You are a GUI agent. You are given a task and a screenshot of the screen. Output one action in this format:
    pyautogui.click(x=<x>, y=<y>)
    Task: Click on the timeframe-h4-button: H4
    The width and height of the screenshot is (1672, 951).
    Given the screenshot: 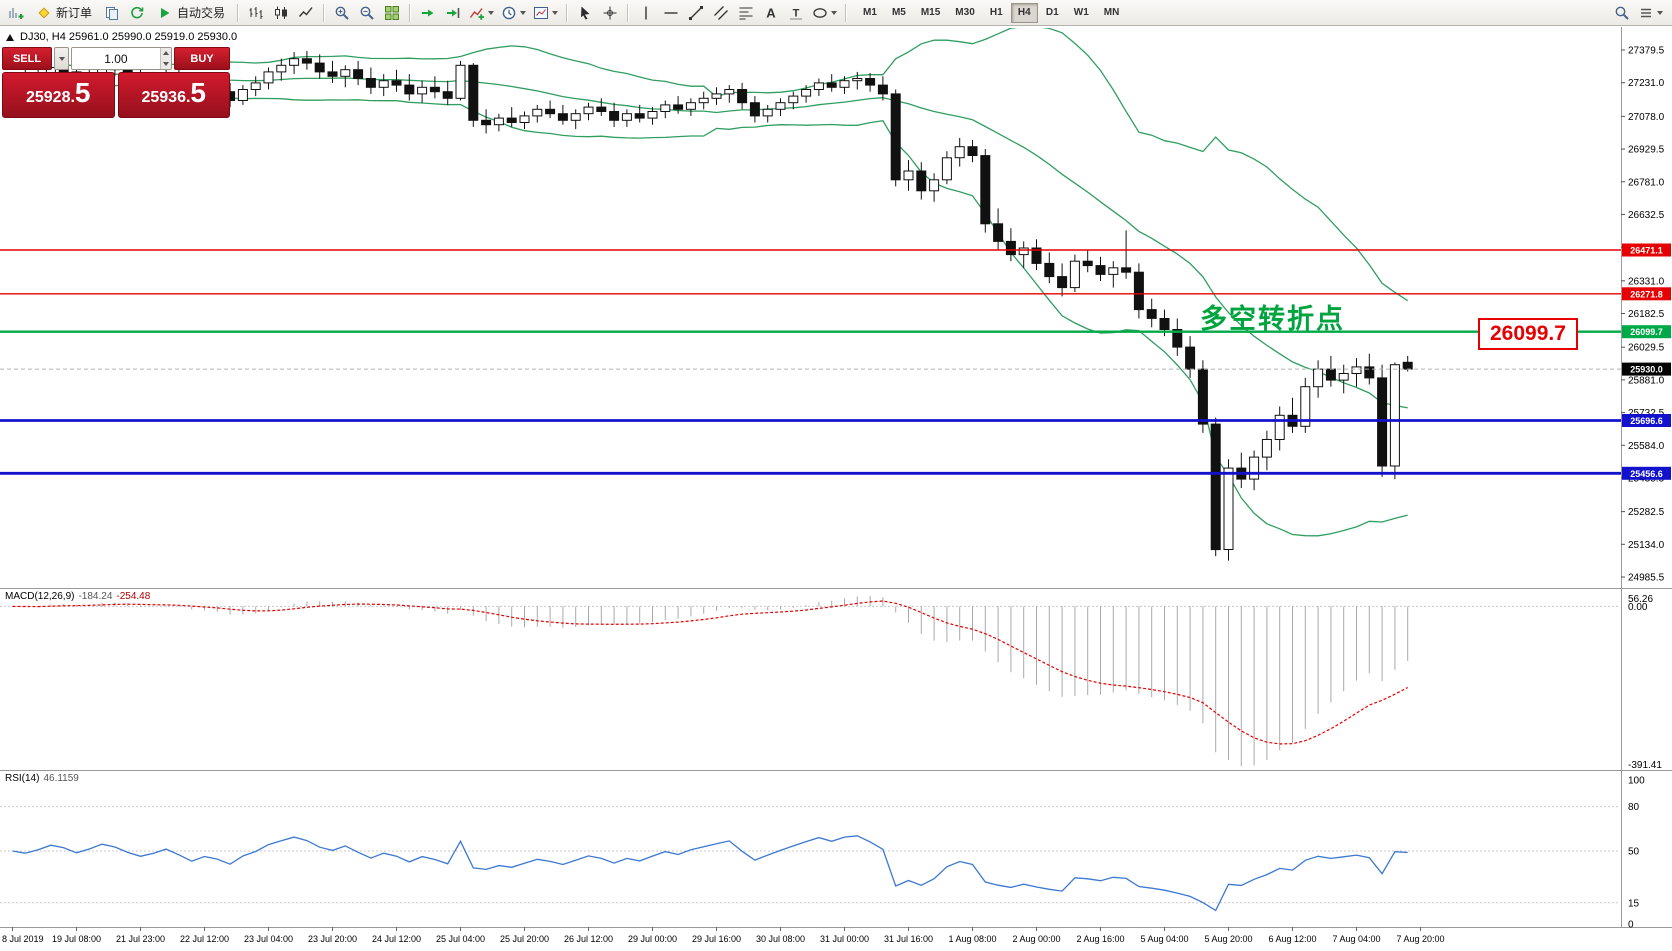 What is the action you would take?
    pyautogui.click(x=1024, y=12)
    